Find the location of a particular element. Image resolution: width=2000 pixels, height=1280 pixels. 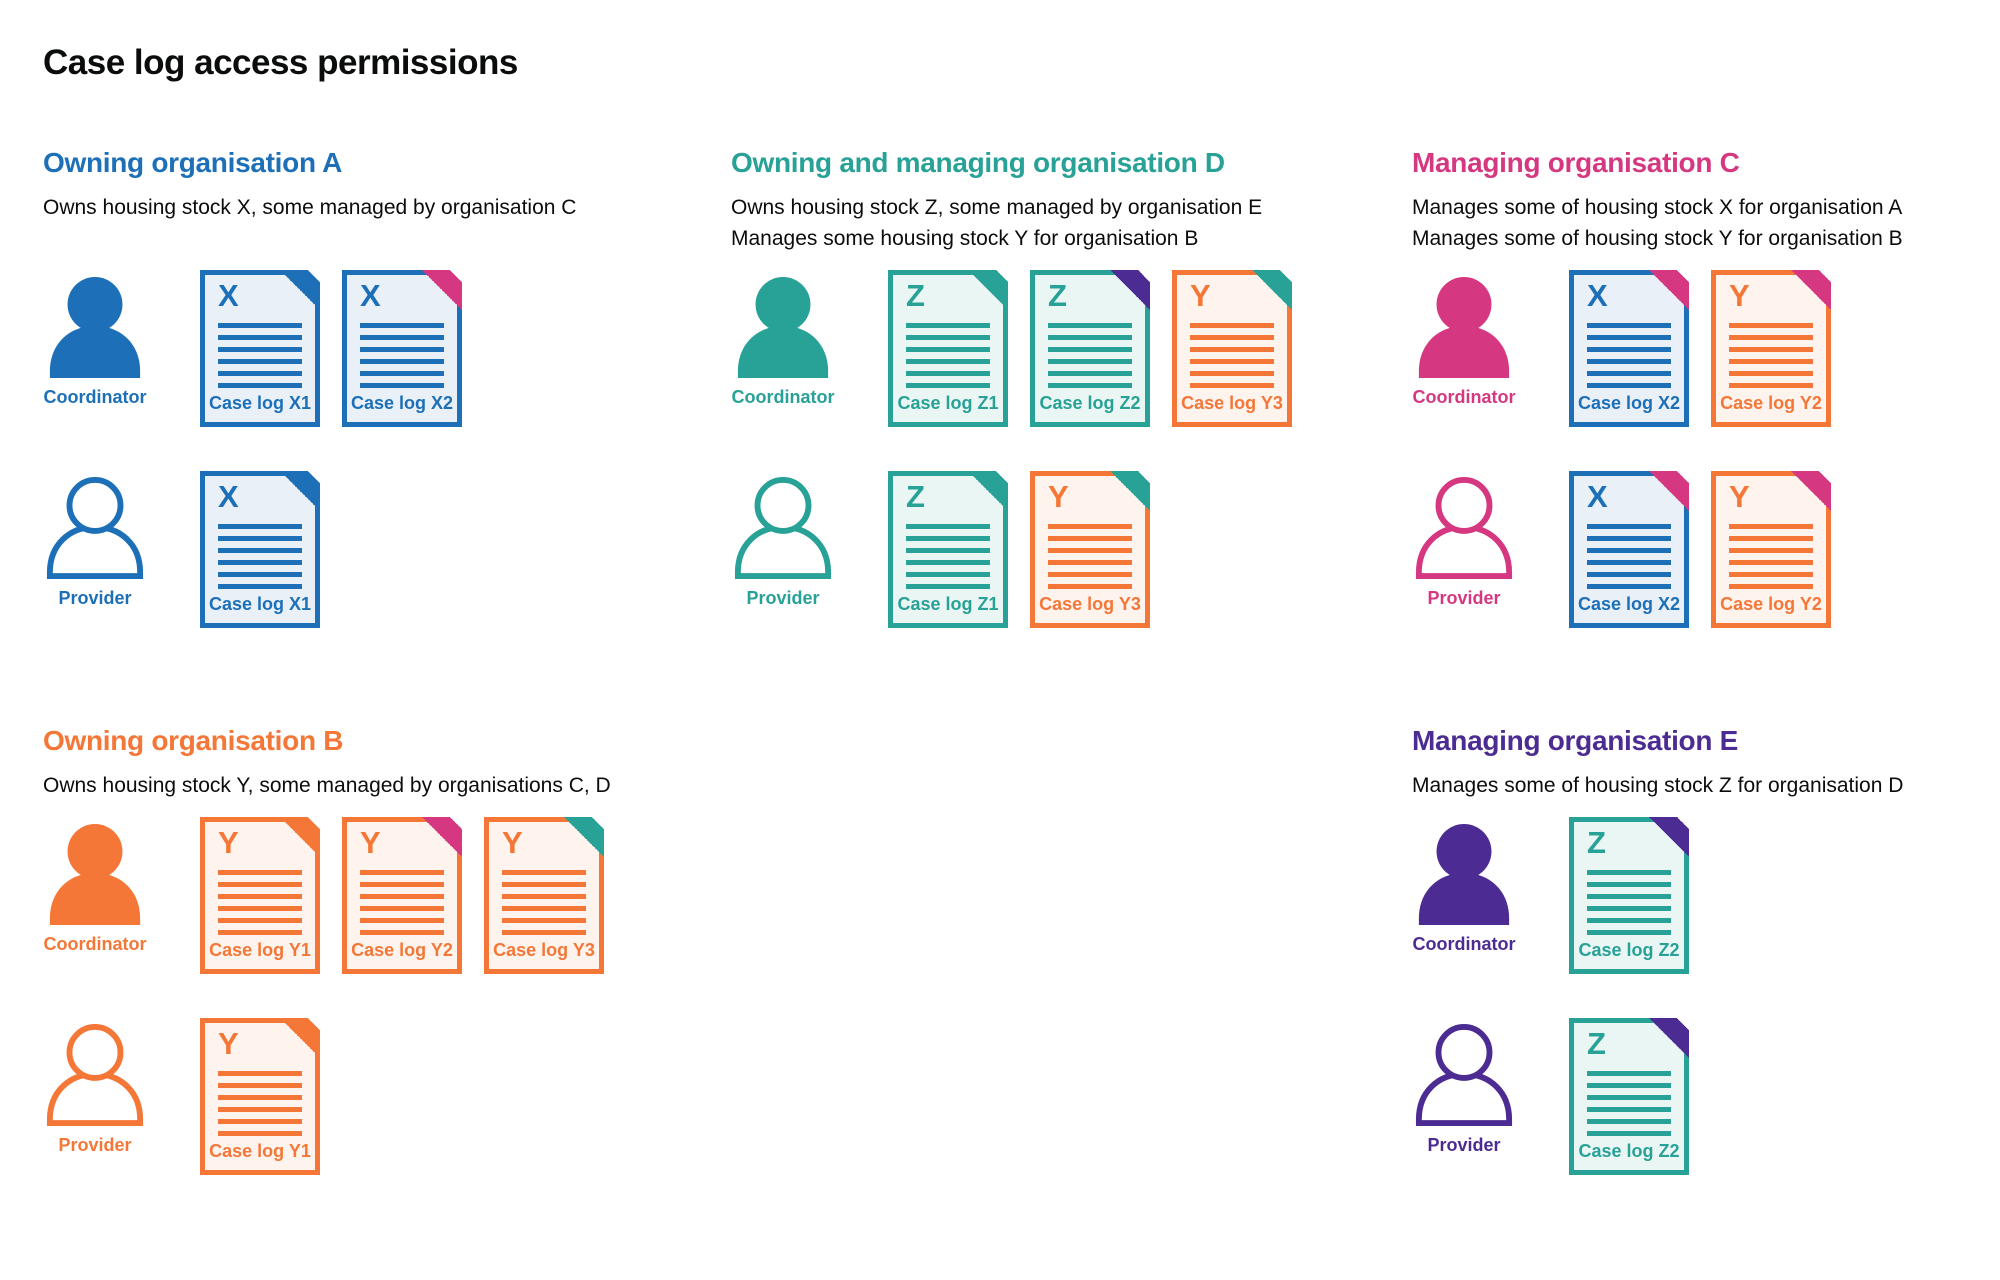

coordinator-row: Coordinator Z Case log Z1 Z is located at coordinates (1071, 348).